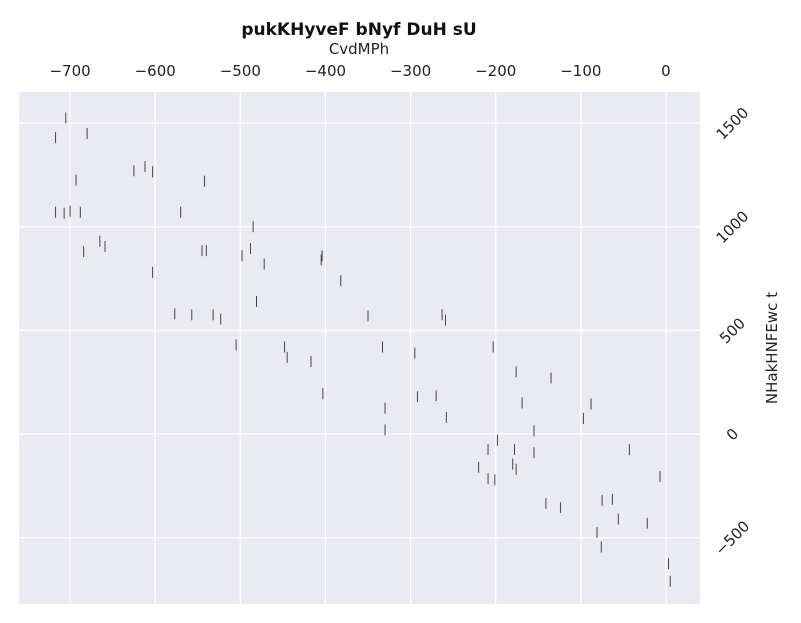 The width and height of the screenshot is (801, 623). I want to click on y-tick-label: 500, so click(732, 330).